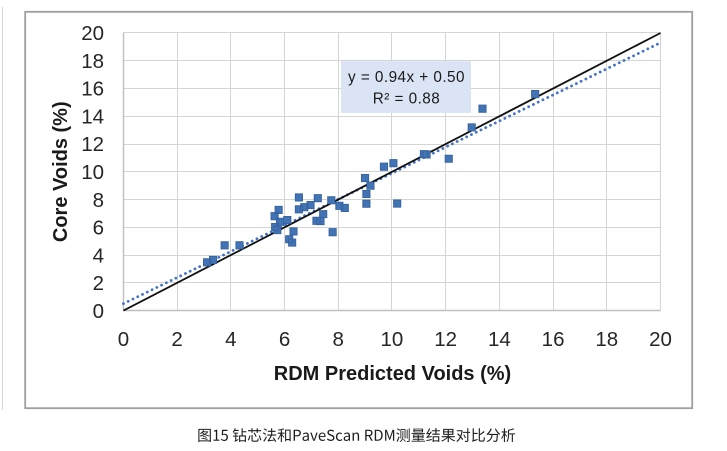  What do you see at coordinates (392, 374) in the screenshot?
I see `svg-text: RDM Predicted Voids (%)` at bounding box center [392, 374].